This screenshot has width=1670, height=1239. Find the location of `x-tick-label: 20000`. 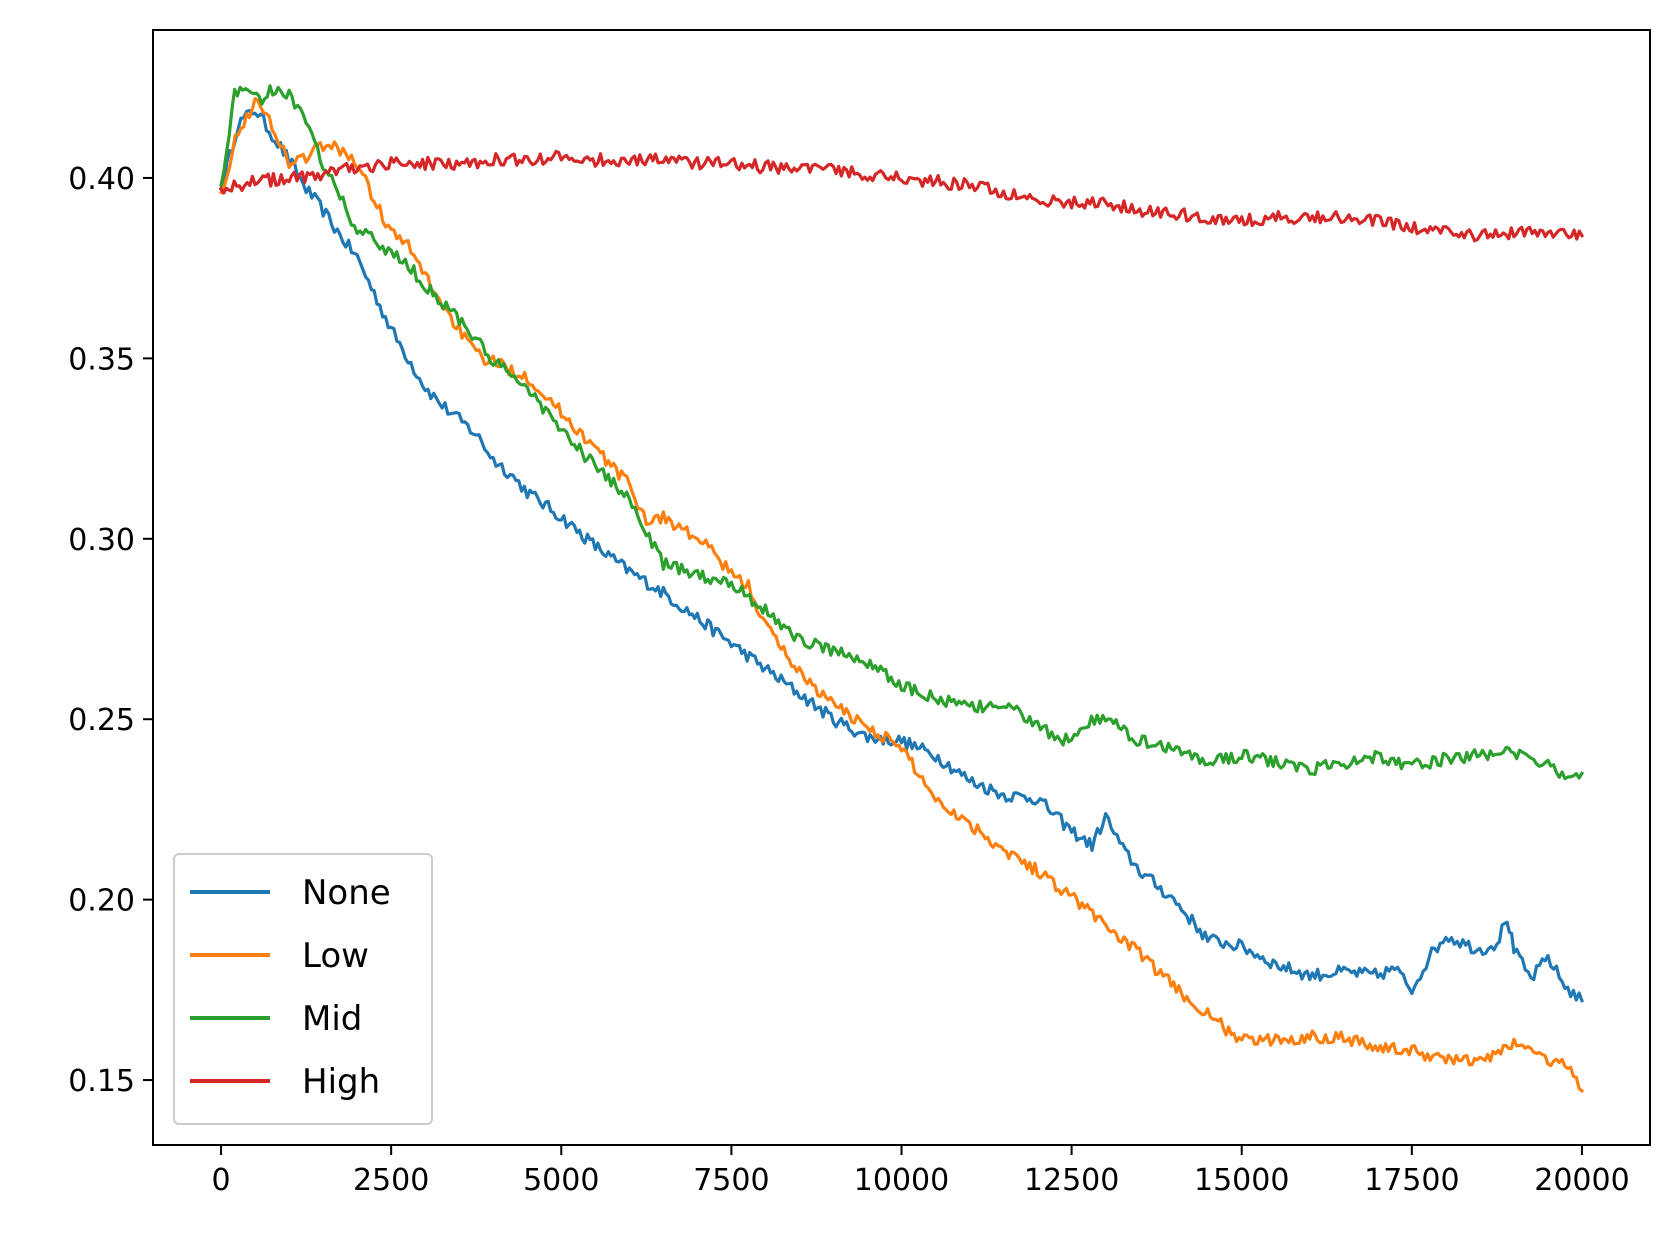

x-tick-label: 20000 is located at coordinates (1581, 1180).